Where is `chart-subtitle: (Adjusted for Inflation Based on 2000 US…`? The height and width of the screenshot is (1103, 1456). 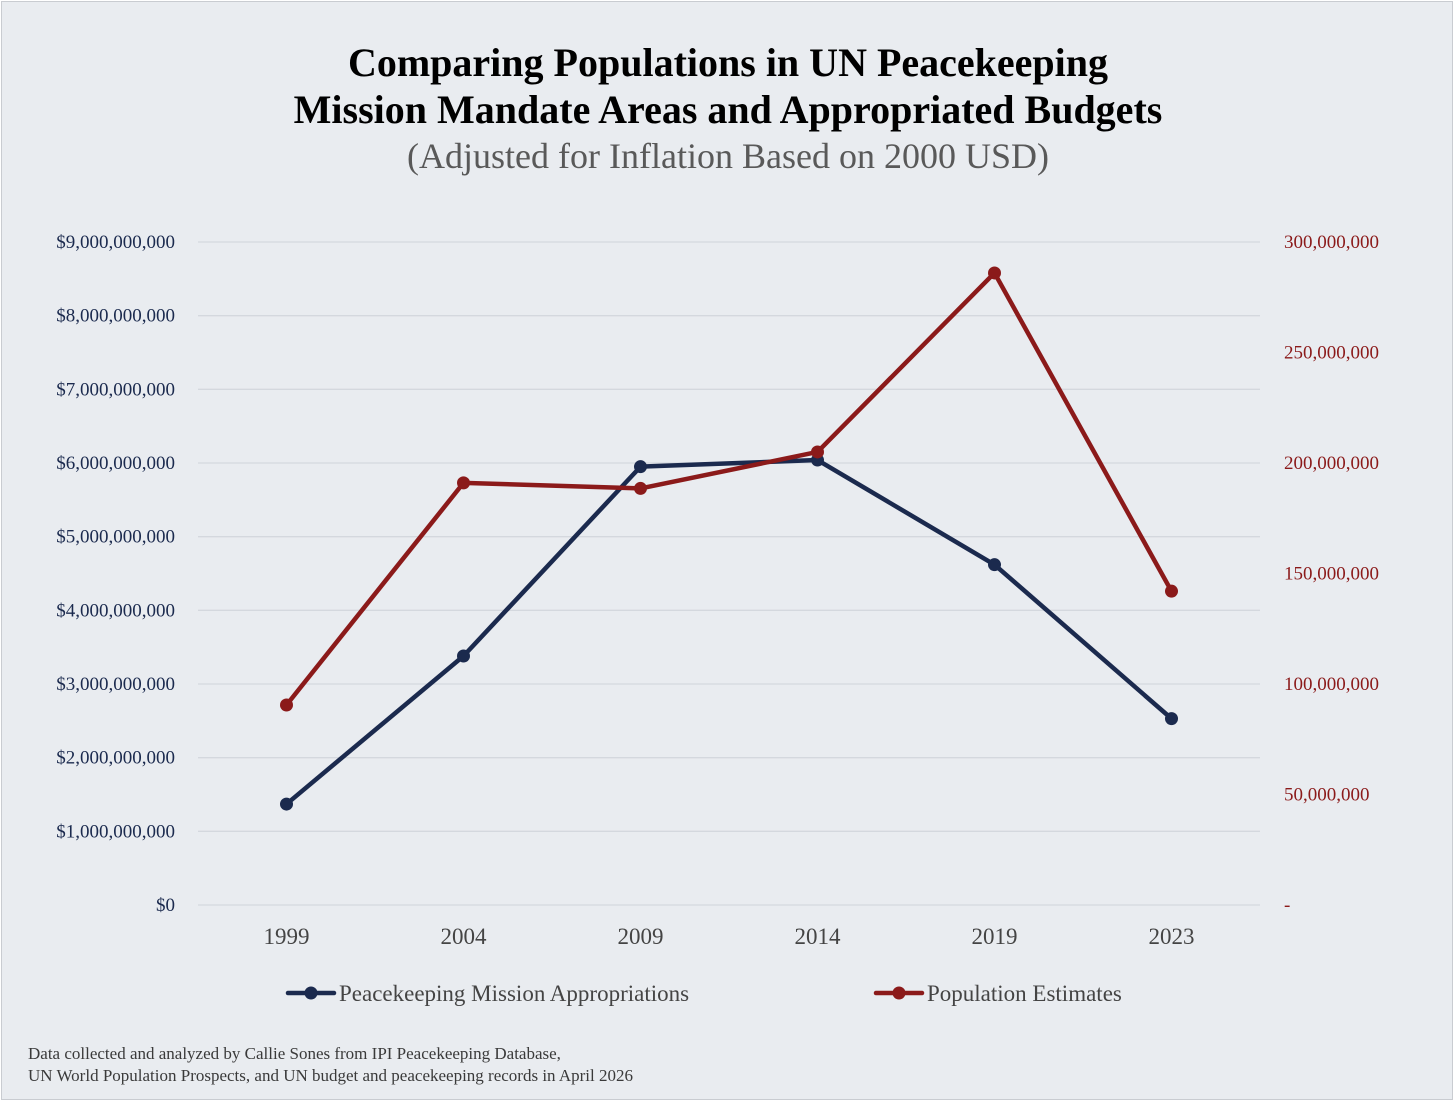 chart-subtitle: (Adjusted for Inflation Based on 2000 US… is located at coordinates (728, 156).